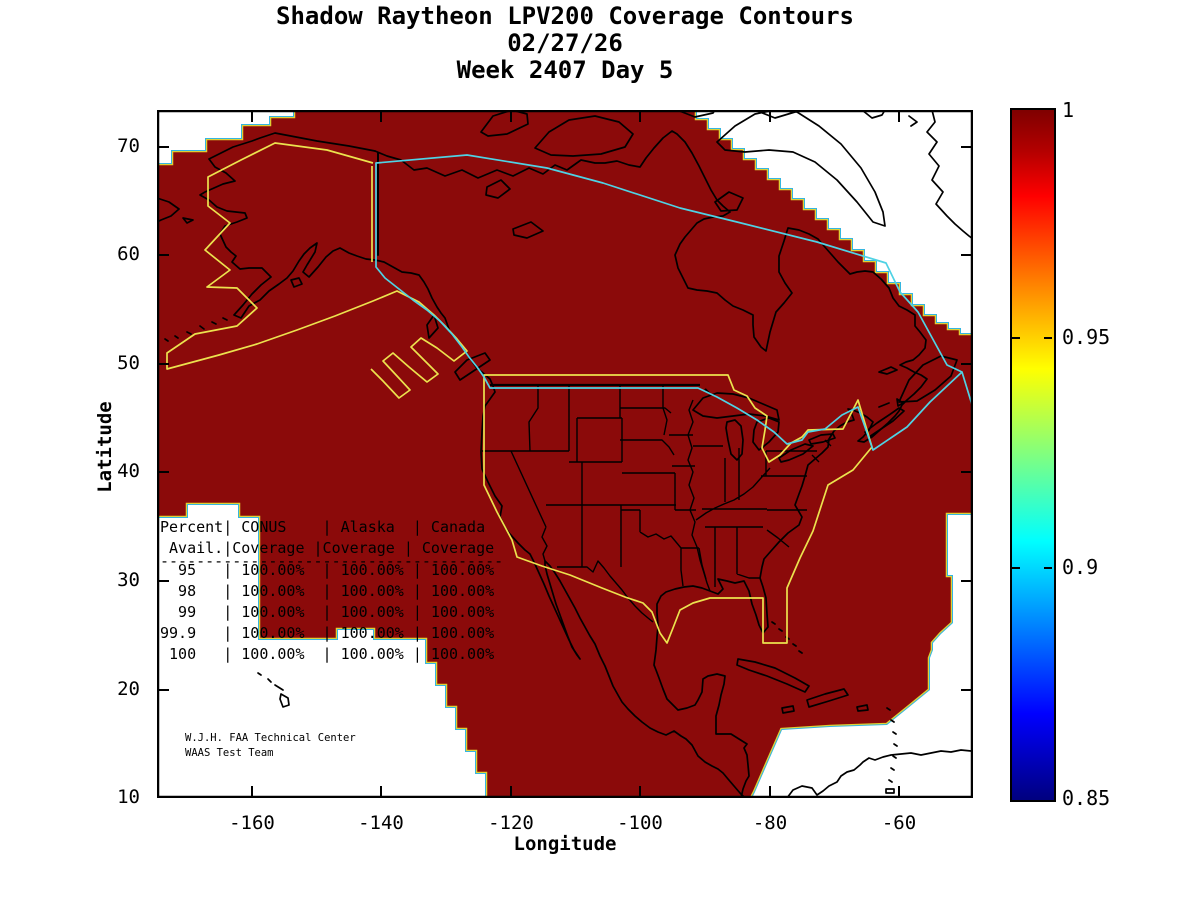 The image size is (1200, 900). Describe the element at coordinates (1080, 567) in the screenshot. I see `colorbar-tick-label: 0.9` at that location.